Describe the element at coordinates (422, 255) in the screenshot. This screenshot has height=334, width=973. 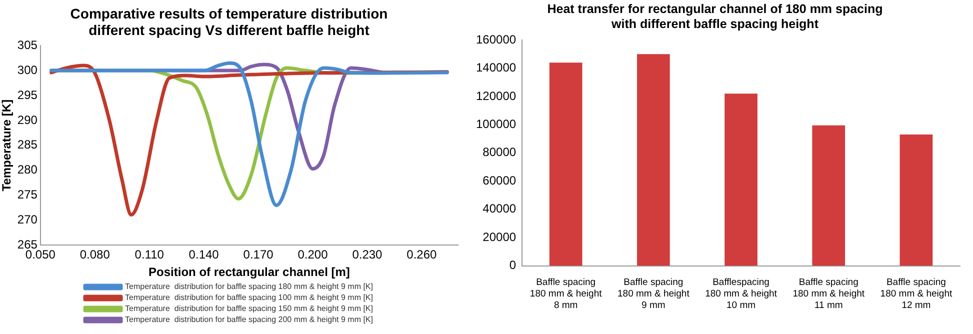
I see `x-tick-label: 0.260` at that location.